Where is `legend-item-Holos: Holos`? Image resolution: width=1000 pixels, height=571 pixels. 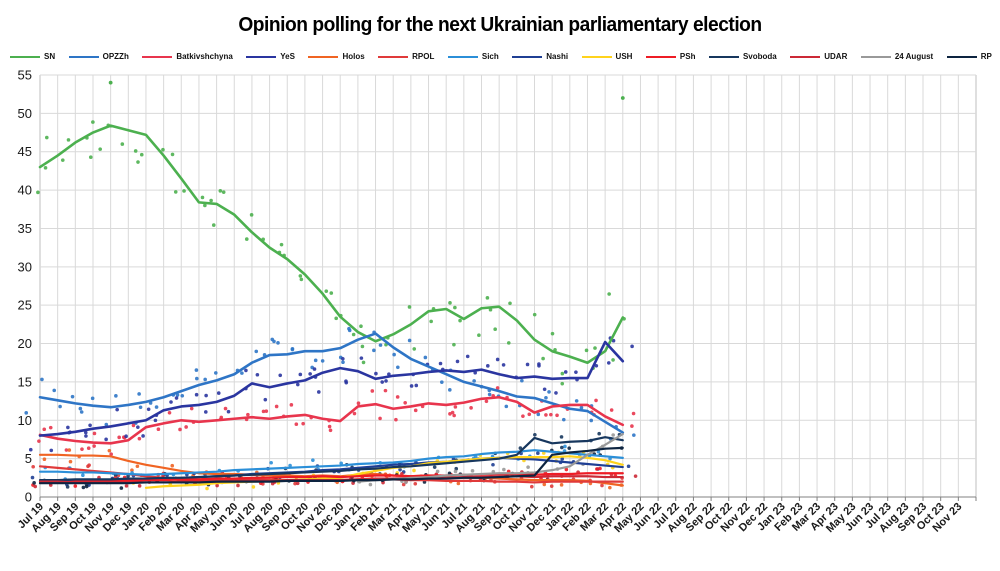 legend-item-Holos: Holos is located at coordinates (336, 56).